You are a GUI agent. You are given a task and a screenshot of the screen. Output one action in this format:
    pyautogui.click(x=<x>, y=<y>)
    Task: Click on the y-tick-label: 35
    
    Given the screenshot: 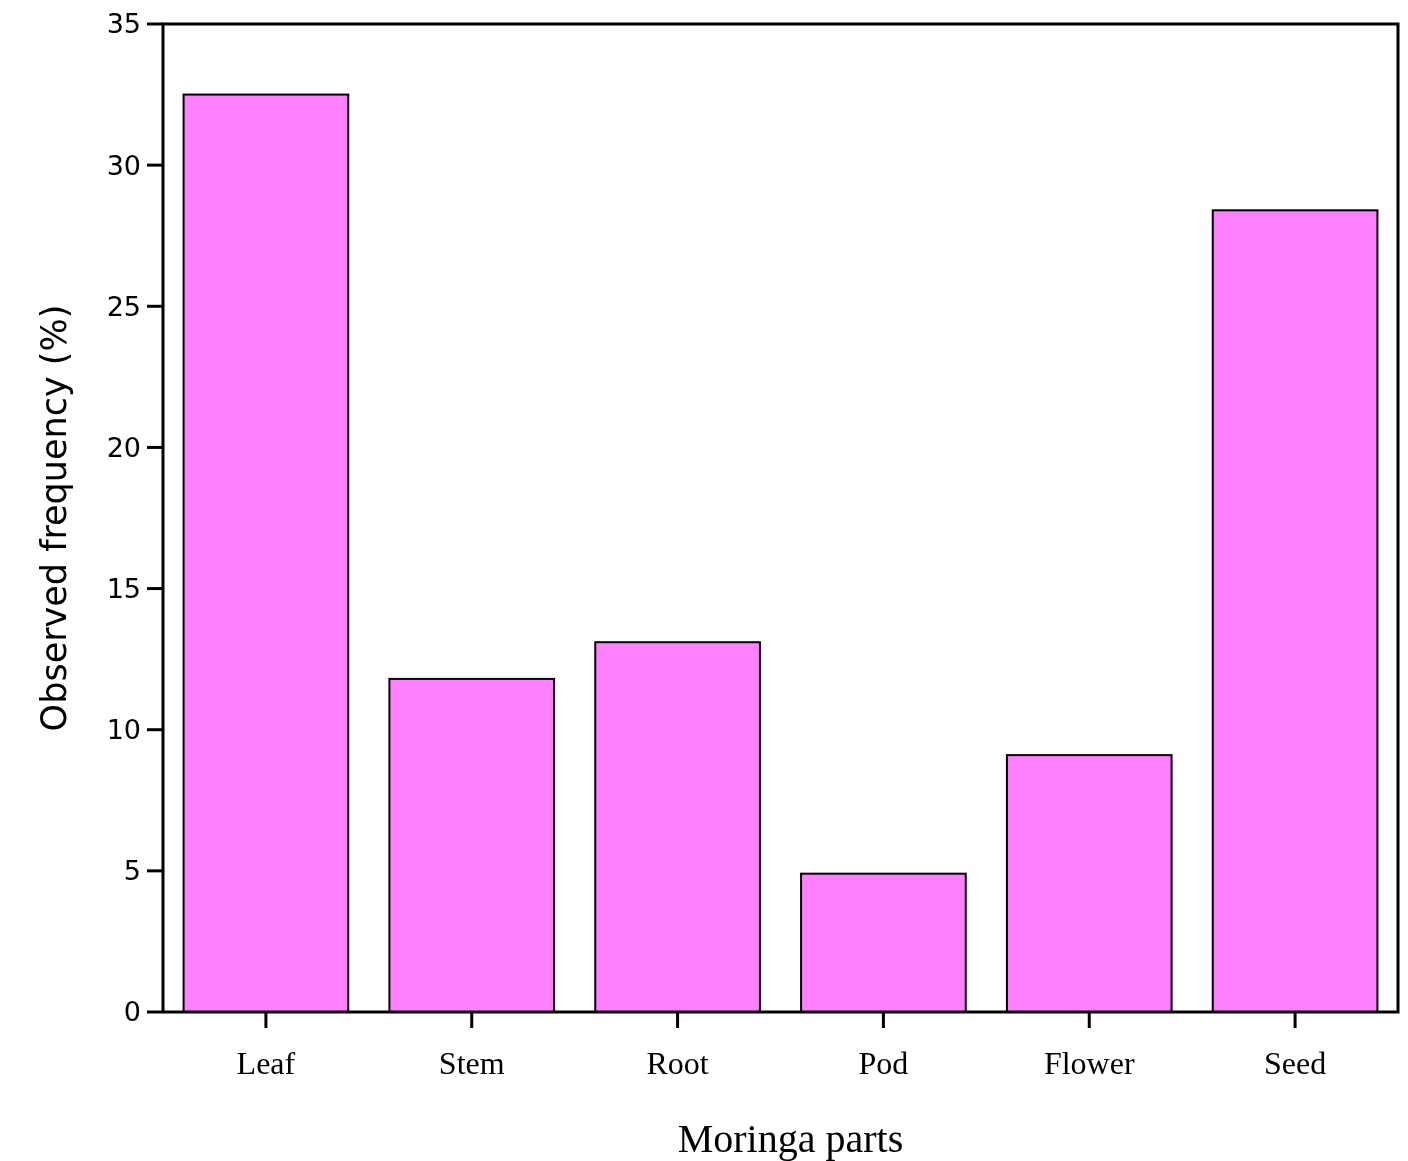 What is the action you would take?
    pyautogui.click(x=123, y=24)
    